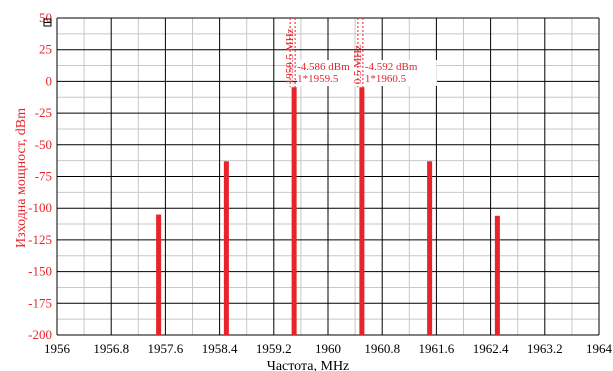  I want to click on x-tick-label: 1956, so click(57, 348).